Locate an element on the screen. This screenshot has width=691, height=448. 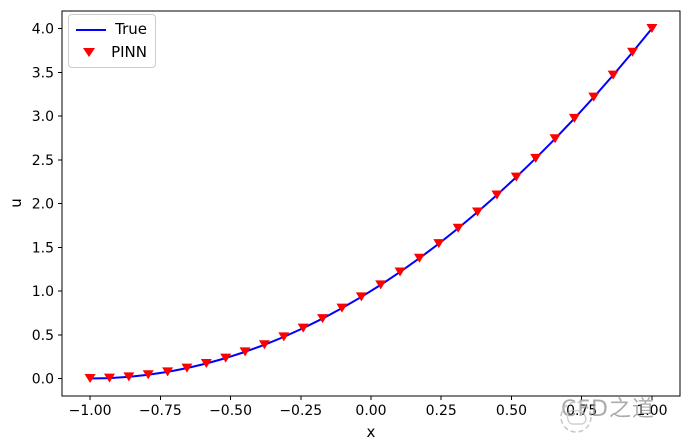
x-tick-label: 0.50 is located at coordinates (511, 411).